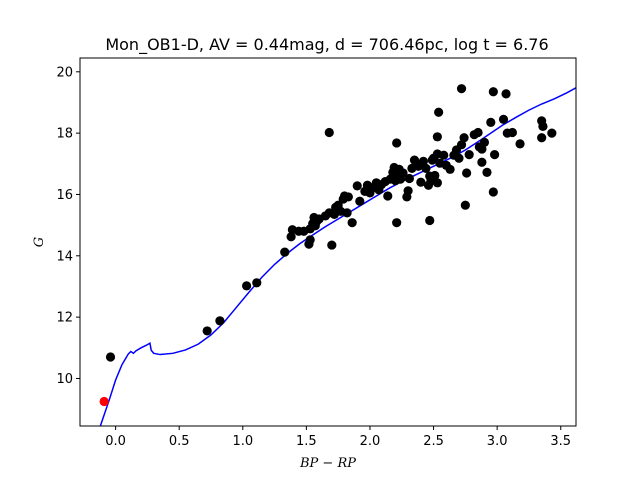 The width and height of the screenshot is (640, 480). What do you see at coordinates (64, 379) in the screenshot?
I see `y-tick-label: 10` at bounding box center [64, 379].